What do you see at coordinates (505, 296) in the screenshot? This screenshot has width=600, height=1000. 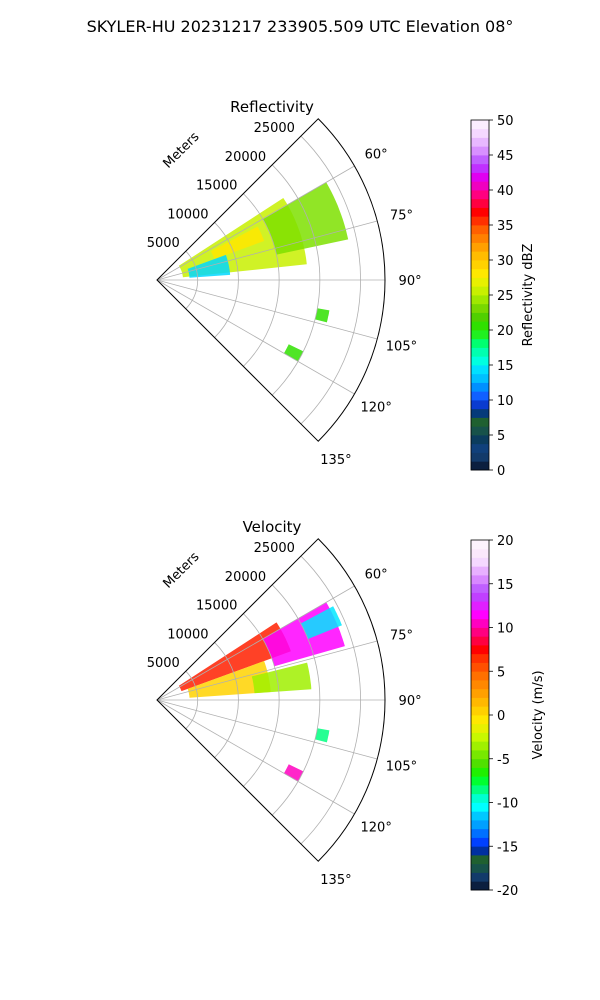 I see `reflectivity-colorbar-tick-label: 25` at bounding box center [505, 296].